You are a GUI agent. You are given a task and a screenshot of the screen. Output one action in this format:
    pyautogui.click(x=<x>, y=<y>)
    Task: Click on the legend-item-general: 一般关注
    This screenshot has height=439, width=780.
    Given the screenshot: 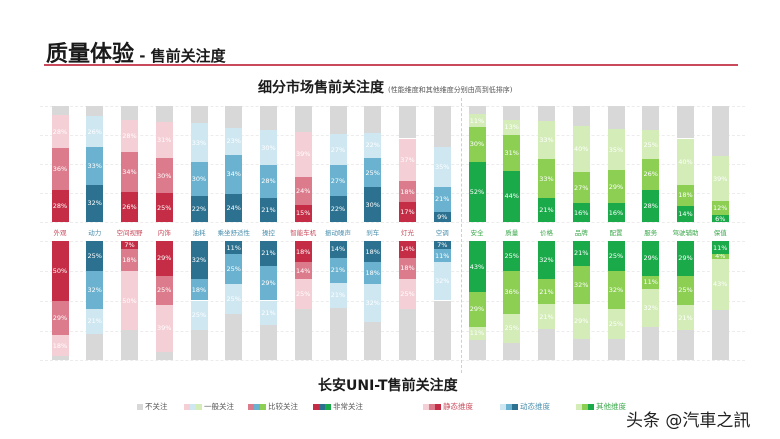 What is the action you would take?
    pyautogui.click(x=209, y=406)
    